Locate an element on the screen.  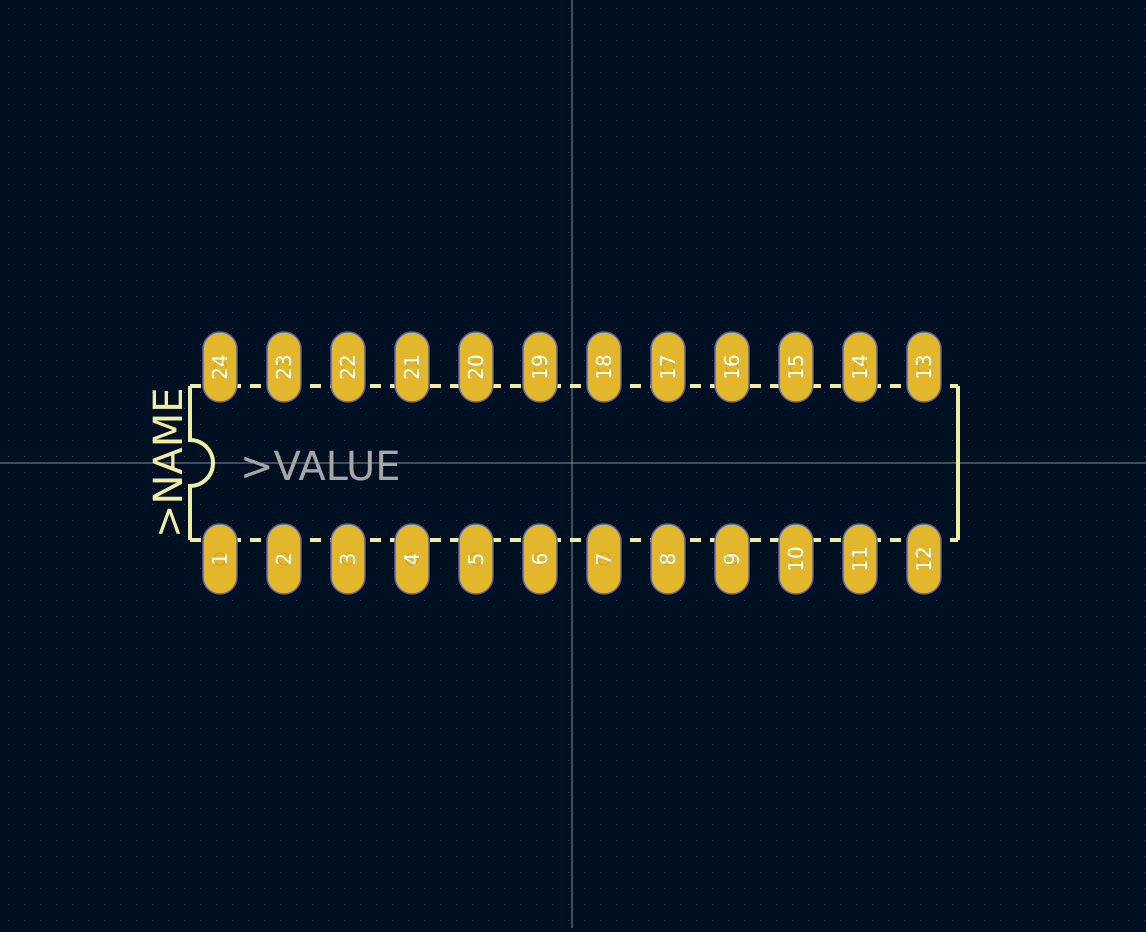
pad-number: 2 is located at coordinates (284, 559).